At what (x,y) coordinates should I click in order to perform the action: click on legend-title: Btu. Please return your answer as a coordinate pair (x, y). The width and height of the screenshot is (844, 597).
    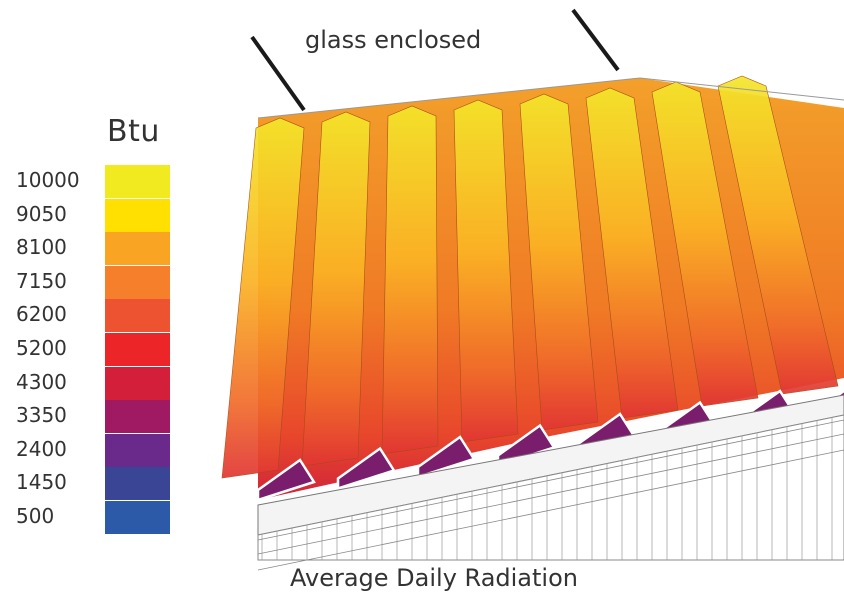
    Looking at the image, I should click on (133, 131).